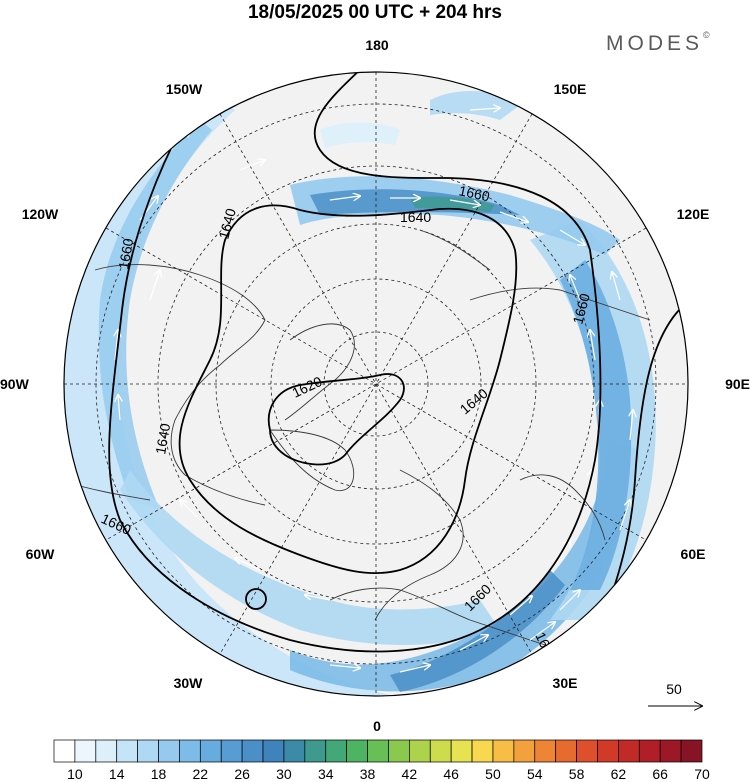 This screenshot has width=750, height=782. What do you see at coordinates (693, 214) in the screenshot?
I see `lon-label-120e: 120E` at bounding box center [693, 214].